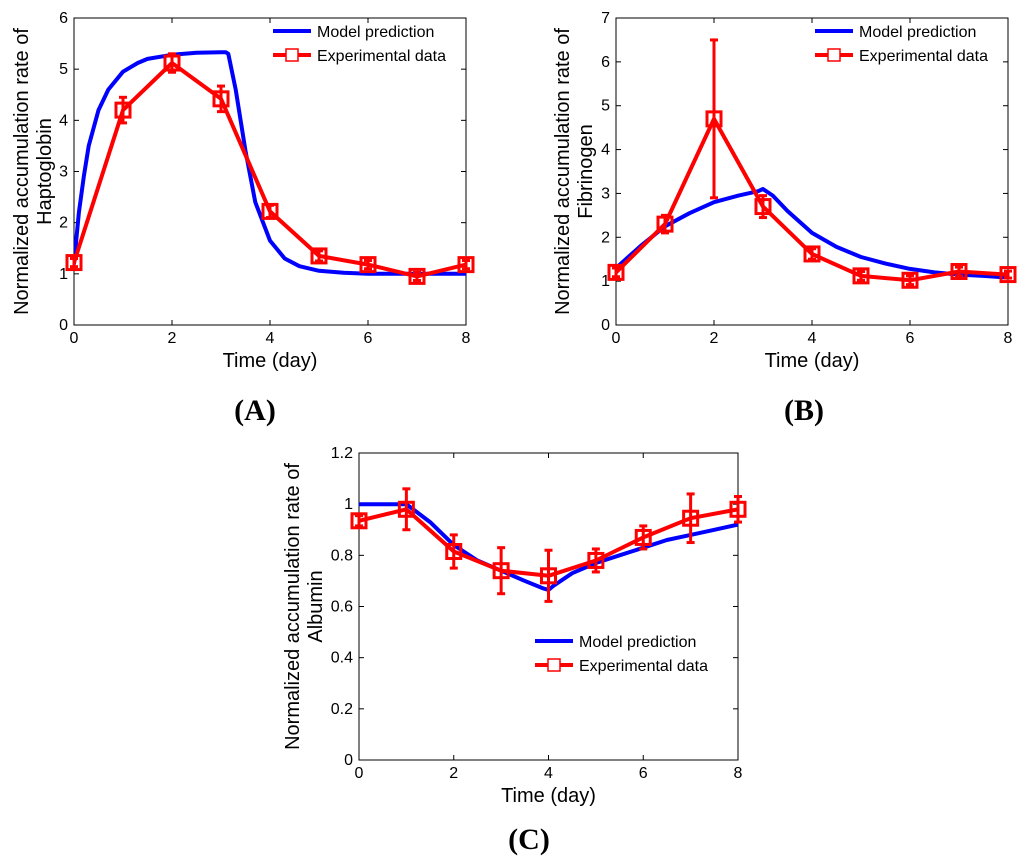  Describe the element at coordinates (812, 338) in the screenshot. I see `panel-b-xtick-label: 4` at that location.